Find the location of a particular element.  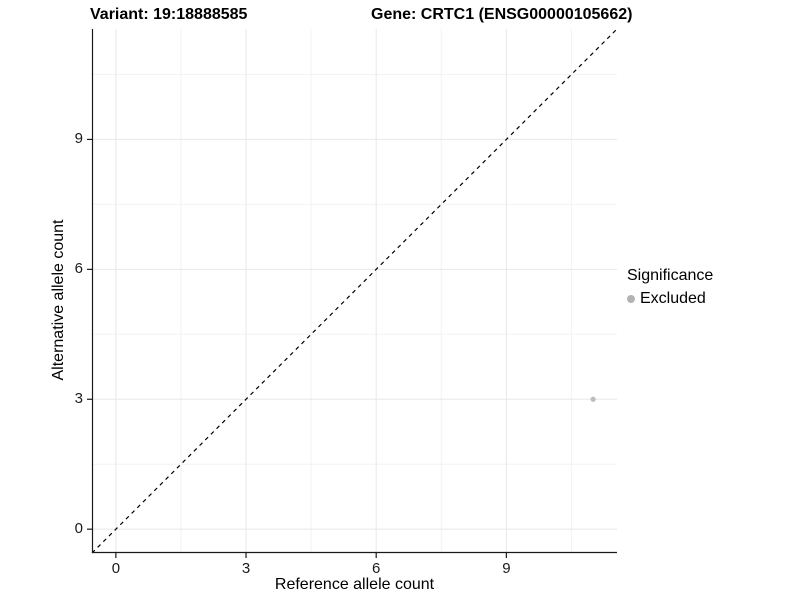

legend-item-excluded: Excluded is located at coordinates (670, 298).